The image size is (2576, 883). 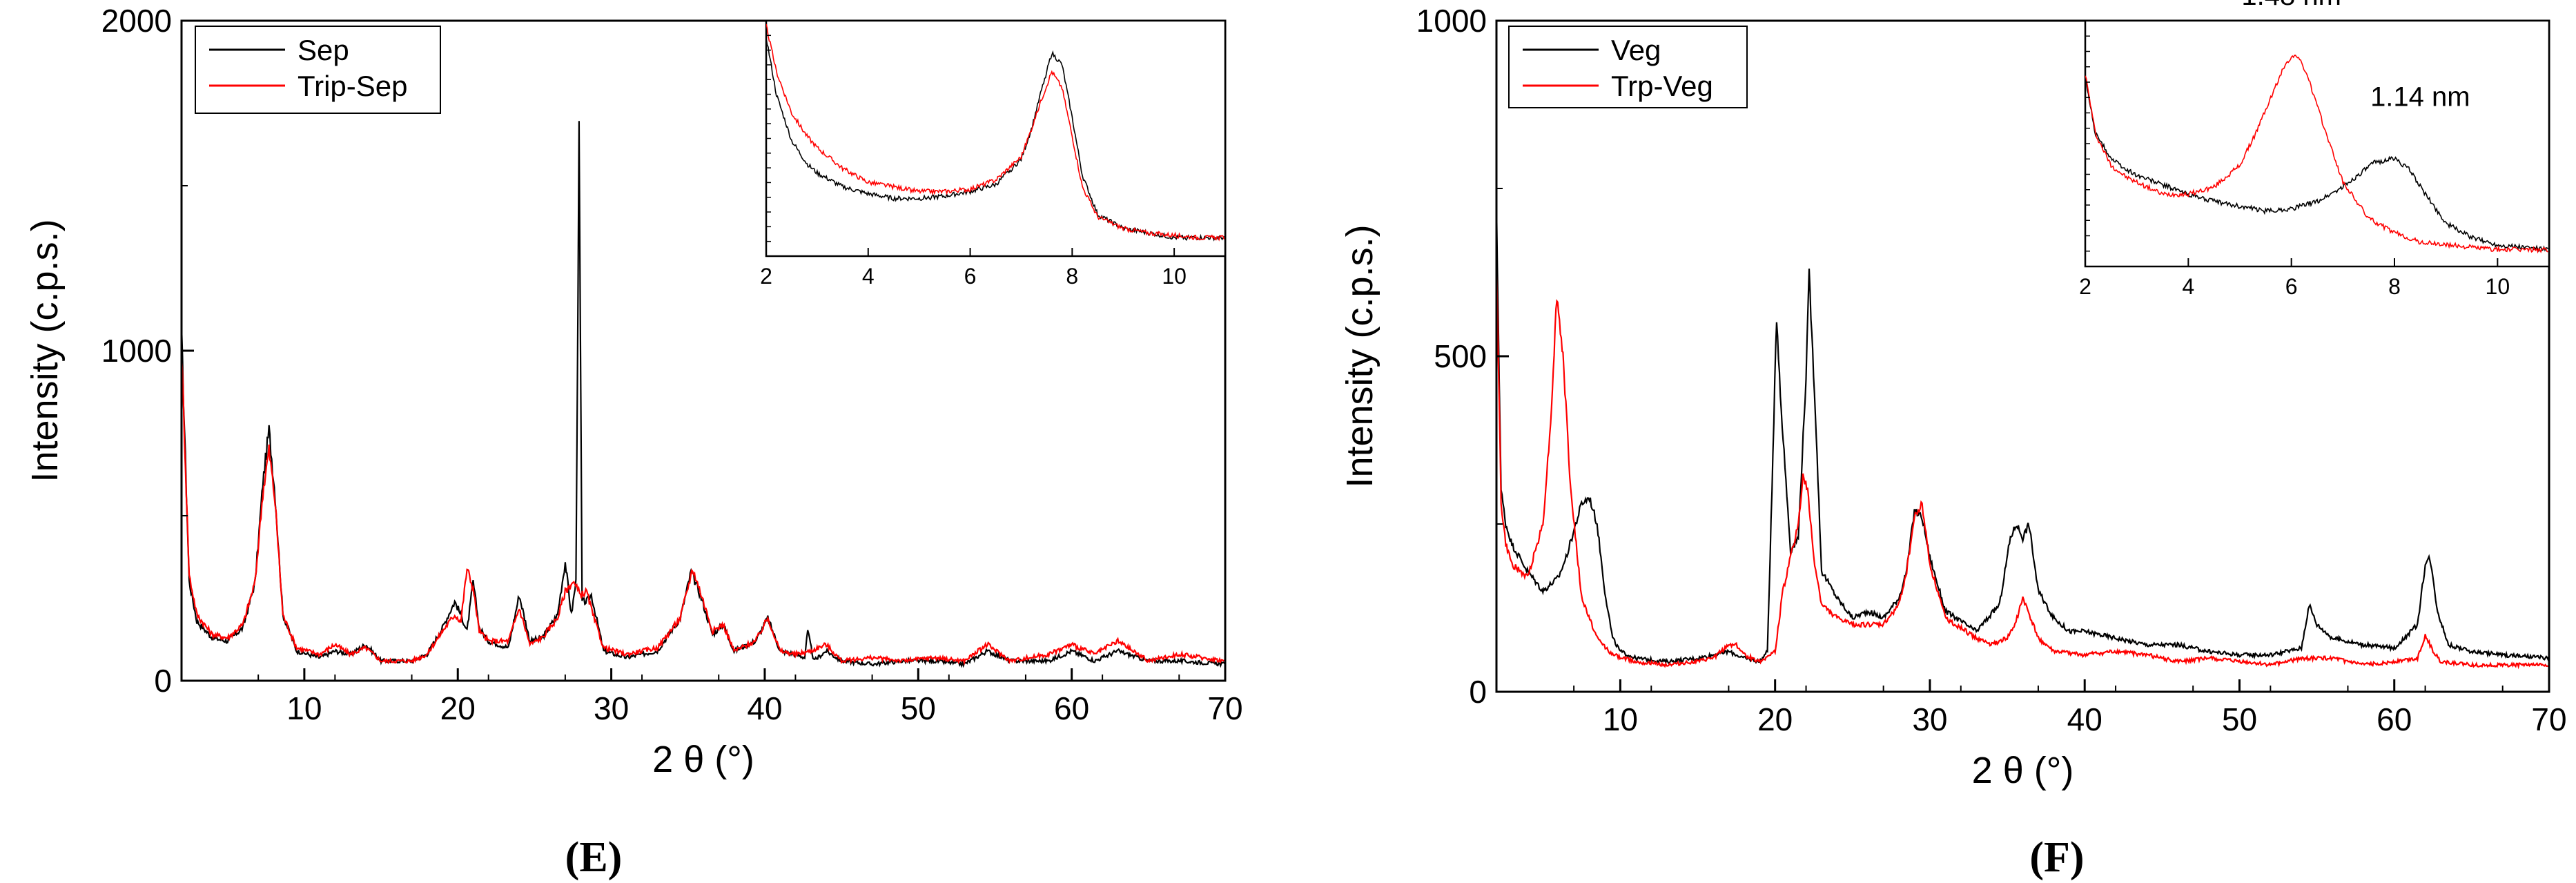 I want to click on series-line-trip-sep, so click(x=703, y=512).